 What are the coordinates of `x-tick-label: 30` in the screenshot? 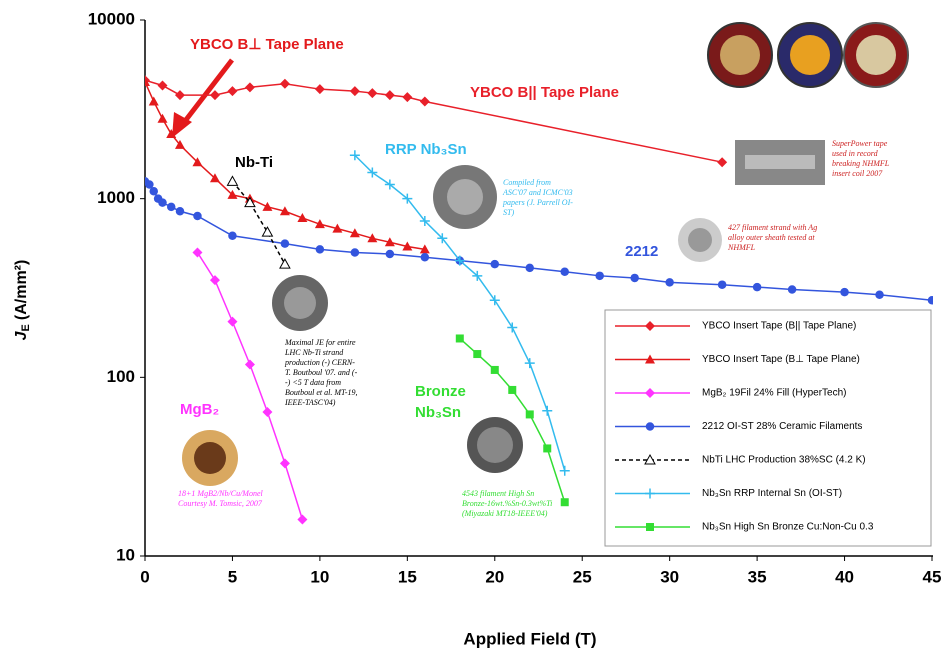 It's located at (669, 576).